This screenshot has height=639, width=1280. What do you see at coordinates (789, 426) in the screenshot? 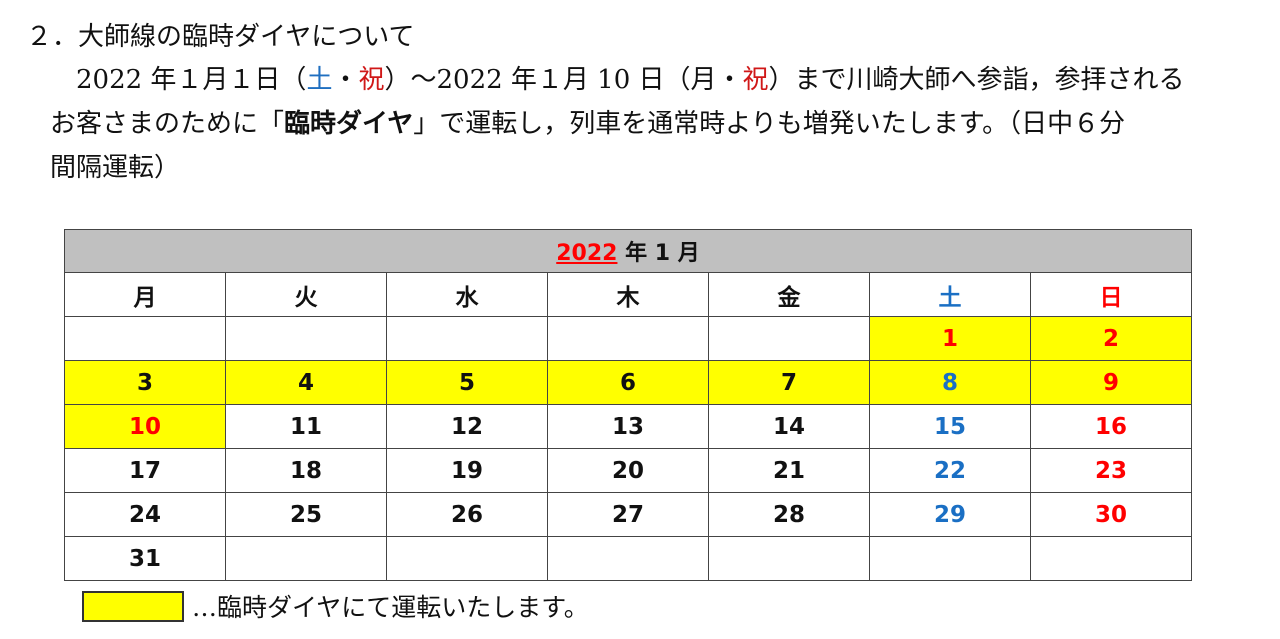
I see `day-cell: 14` at bounding box center [789, 426].